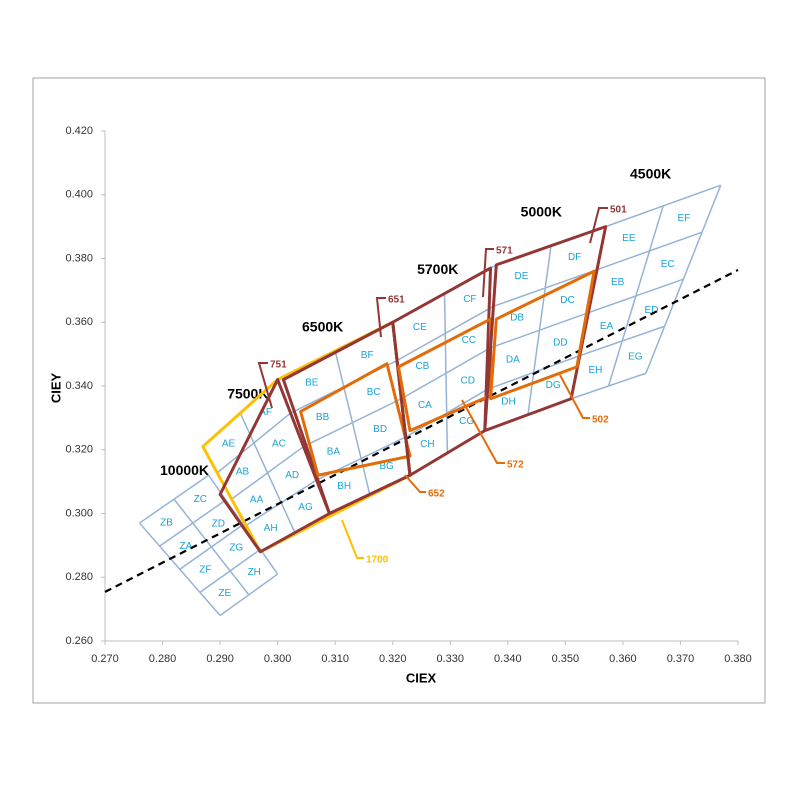  What do you see at coordinates (437, 269) in the screenshot?
I see `cct-label: 5700K` at bounding box center [437, 269].